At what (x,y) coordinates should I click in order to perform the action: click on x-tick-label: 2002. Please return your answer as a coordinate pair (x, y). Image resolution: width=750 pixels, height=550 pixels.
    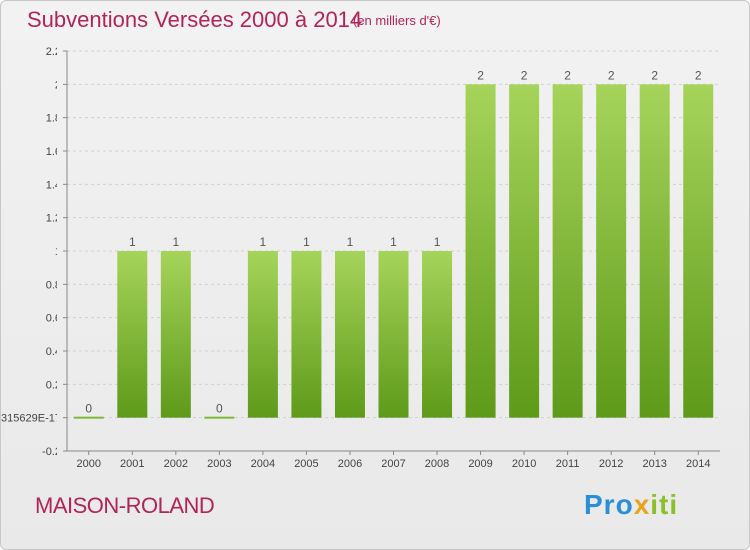
    Looking at the image, I should click on (176, 464).